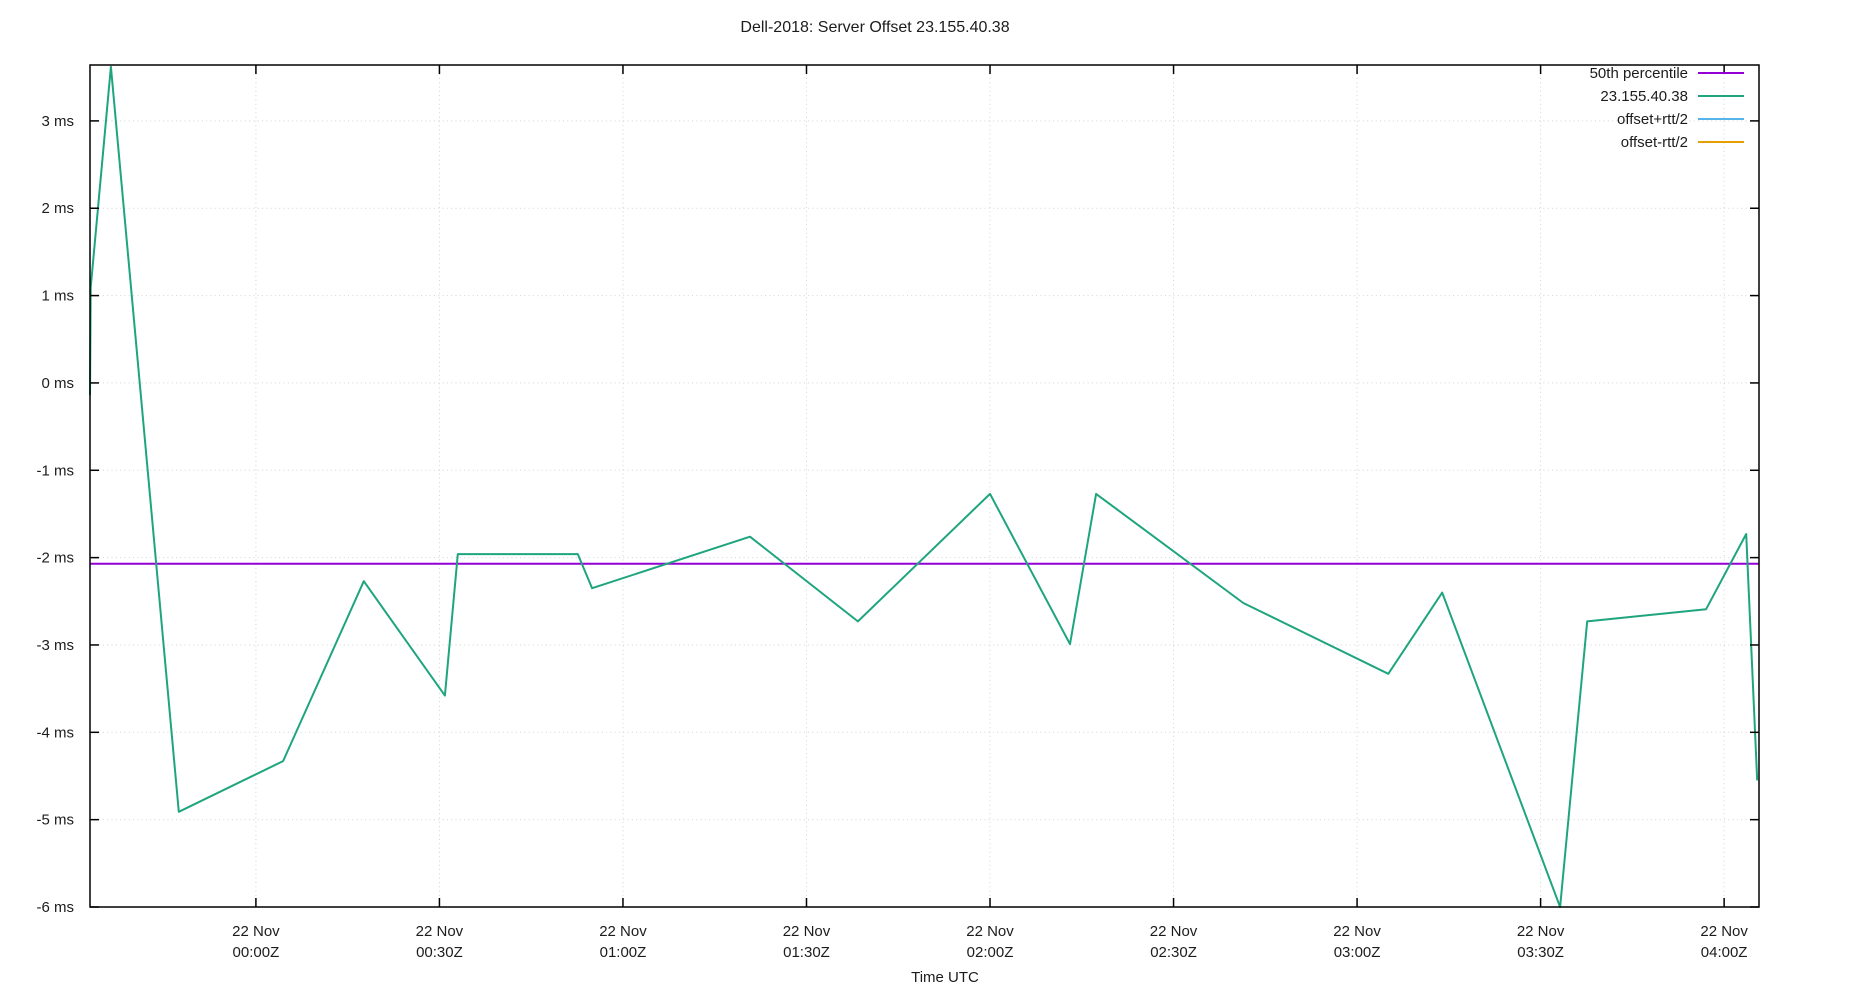 This screenshot has width=1850, height=1000. I want to click on y-tick-label: -5 ms, so click(56, 820).